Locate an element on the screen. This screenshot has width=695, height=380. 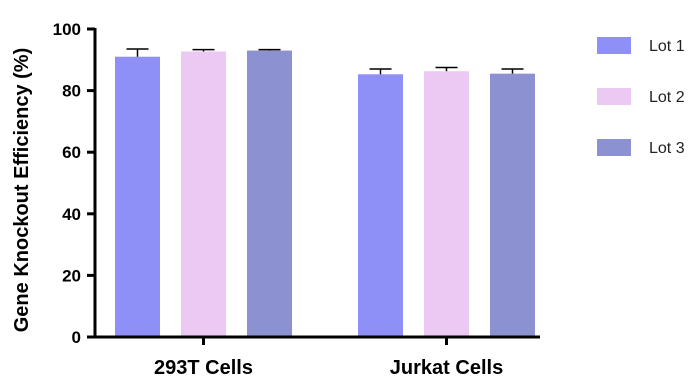
x-labels: 293T Cells Jurkat Cells is located at coordinates (328, 368).